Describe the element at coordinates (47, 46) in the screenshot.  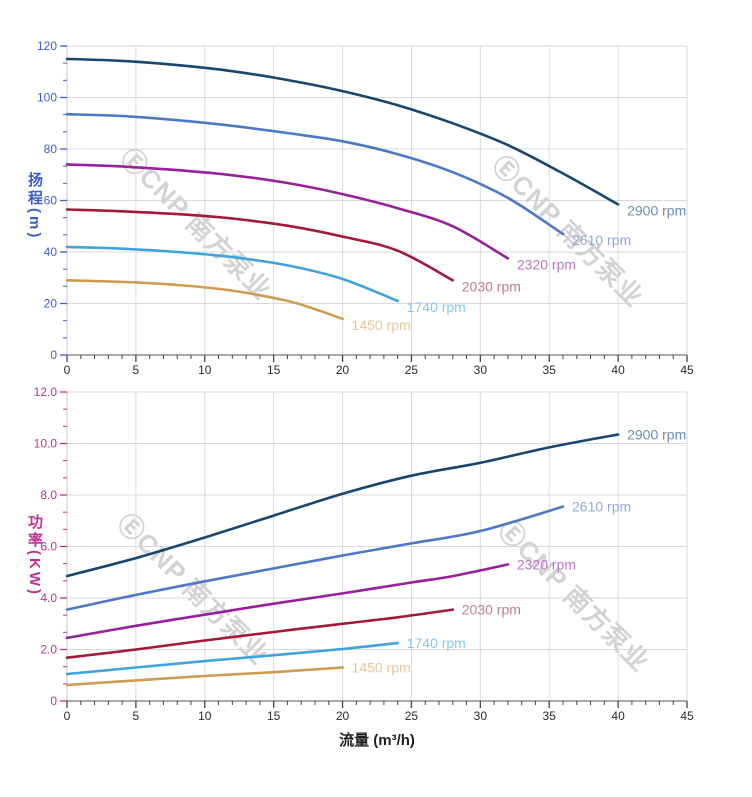
I see `y-tick-label: 120` at that location.